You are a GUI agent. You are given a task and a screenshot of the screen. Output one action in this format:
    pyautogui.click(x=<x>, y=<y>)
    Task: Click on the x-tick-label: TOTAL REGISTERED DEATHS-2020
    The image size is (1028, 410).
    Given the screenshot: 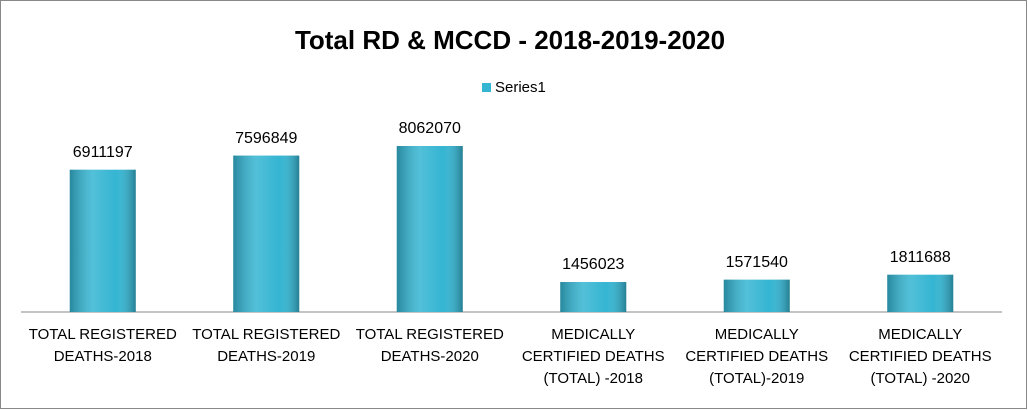 What is the action you would take?
    pyautogui.click(x=429, y=345)
    